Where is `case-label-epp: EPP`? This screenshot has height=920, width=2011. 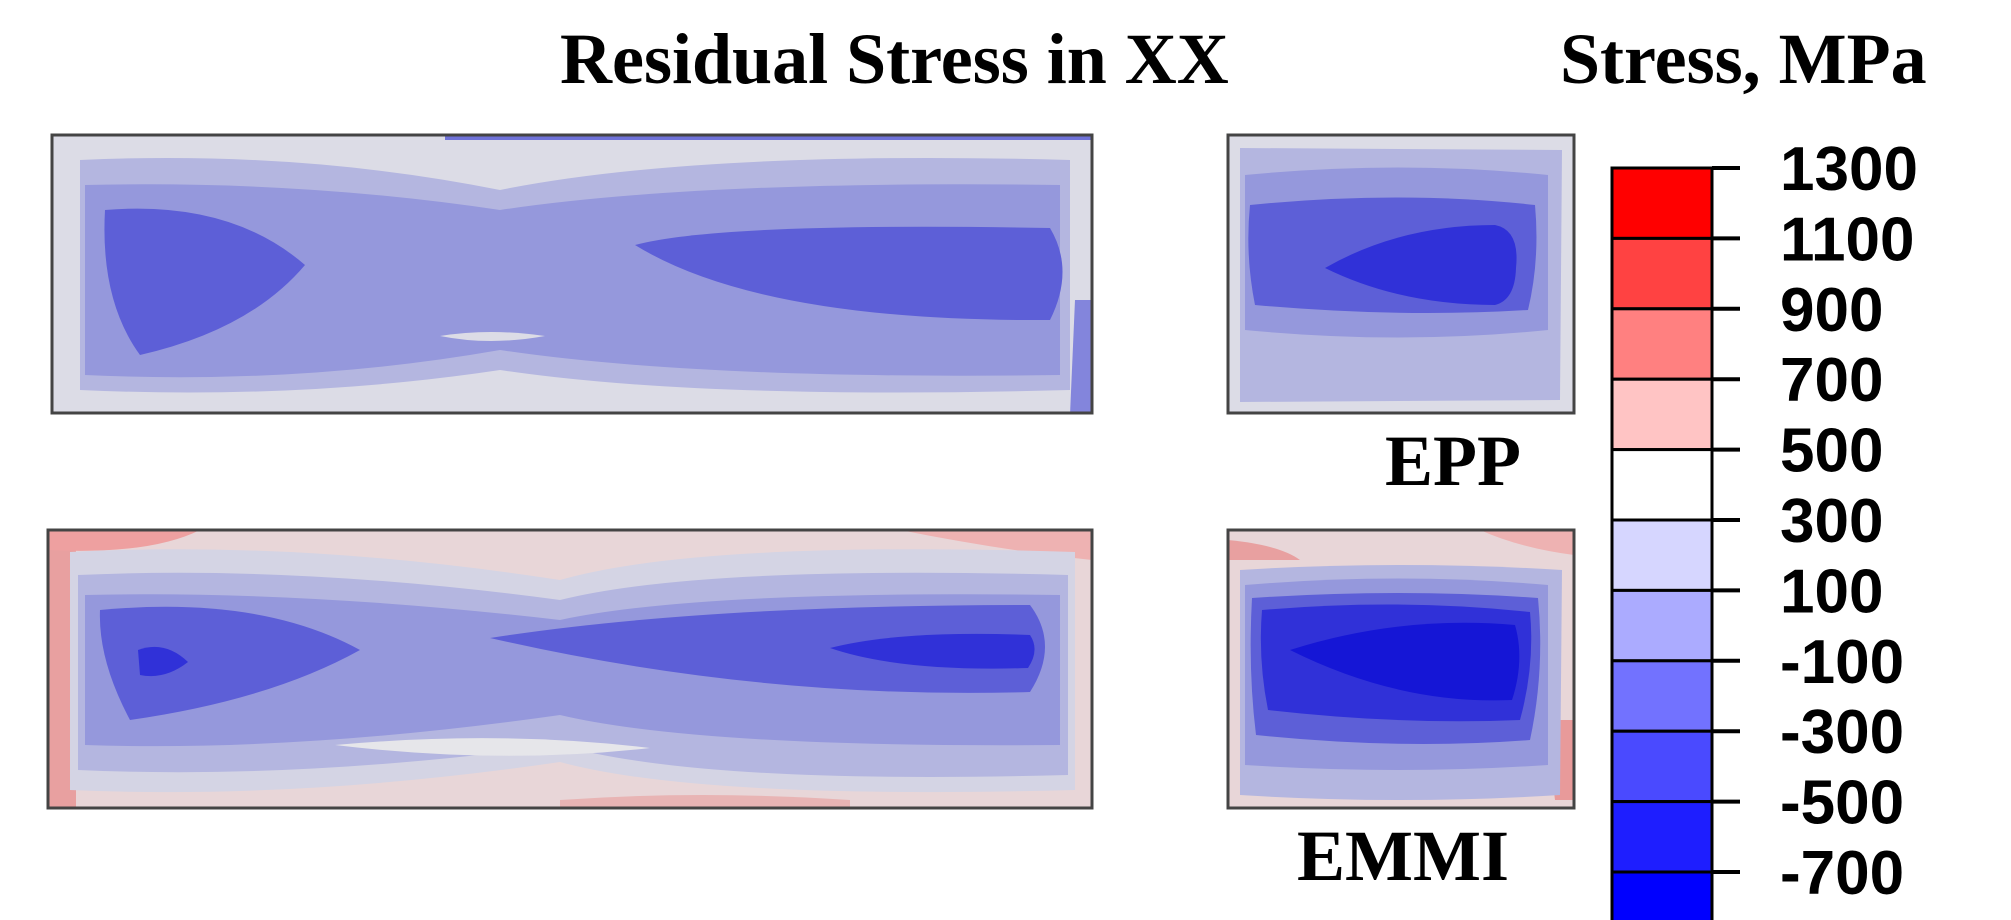
case-label-epp: EPP is located at coordinates (1453, 461).